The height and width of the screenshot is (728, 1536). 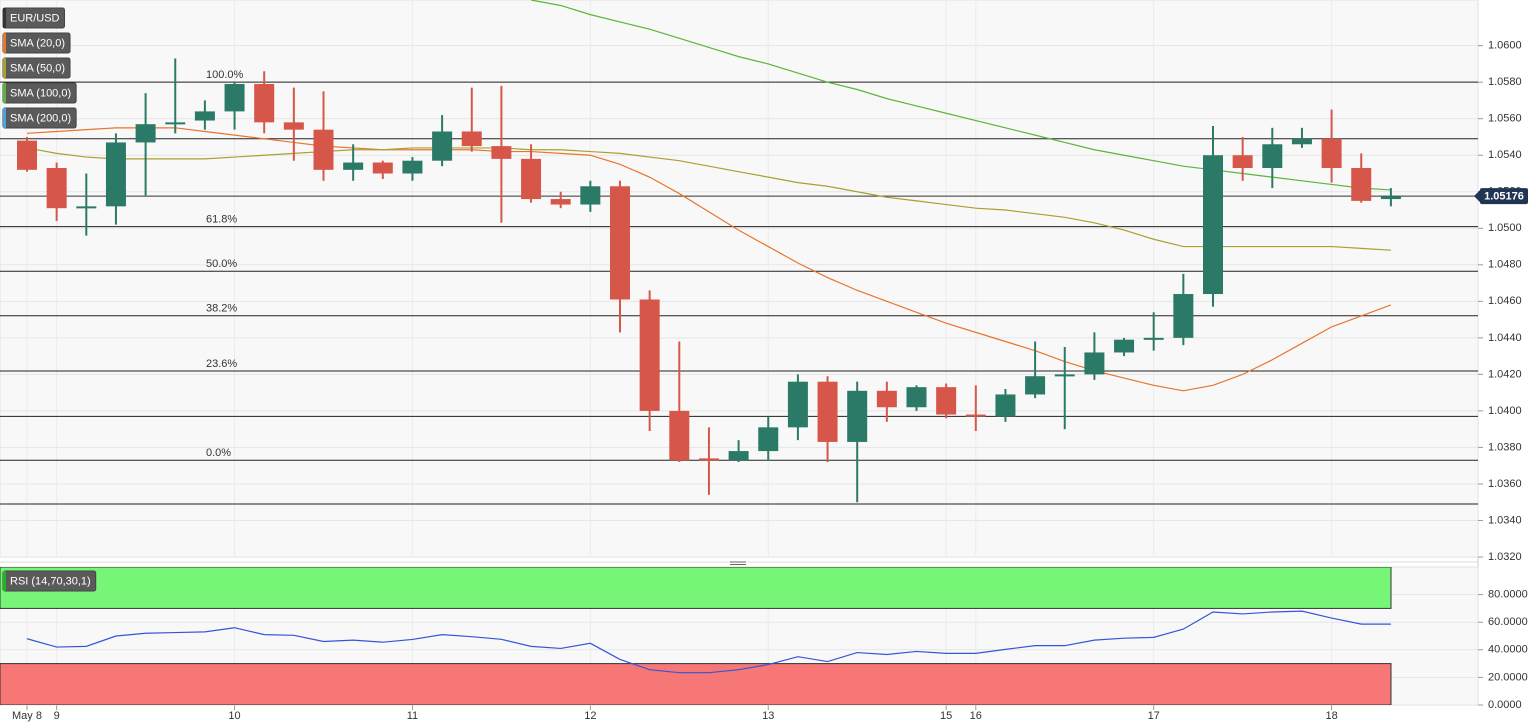 What do you see at coordinates (1505, 411) in the screenshot?
I see `y-tick-label: 1.0400` at bounding box center [1505, 411].